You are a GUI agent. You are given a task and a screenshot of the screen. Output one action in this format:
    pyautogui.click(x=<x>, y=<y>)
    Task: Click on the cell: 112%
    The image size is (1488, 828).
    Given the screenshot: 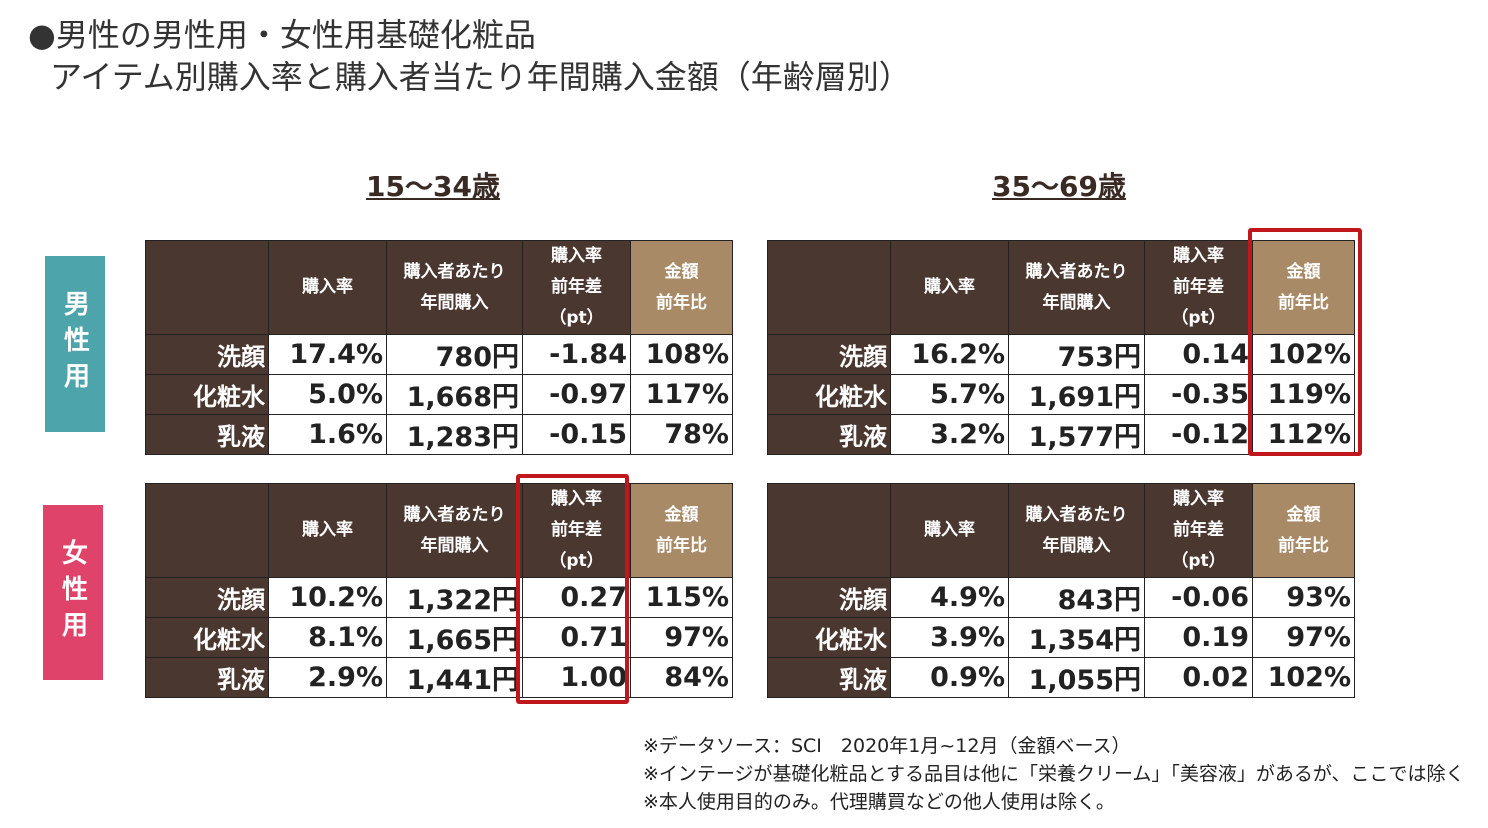 What is the action you would take?
    pyautogui.click(x=1303, y=434)
    